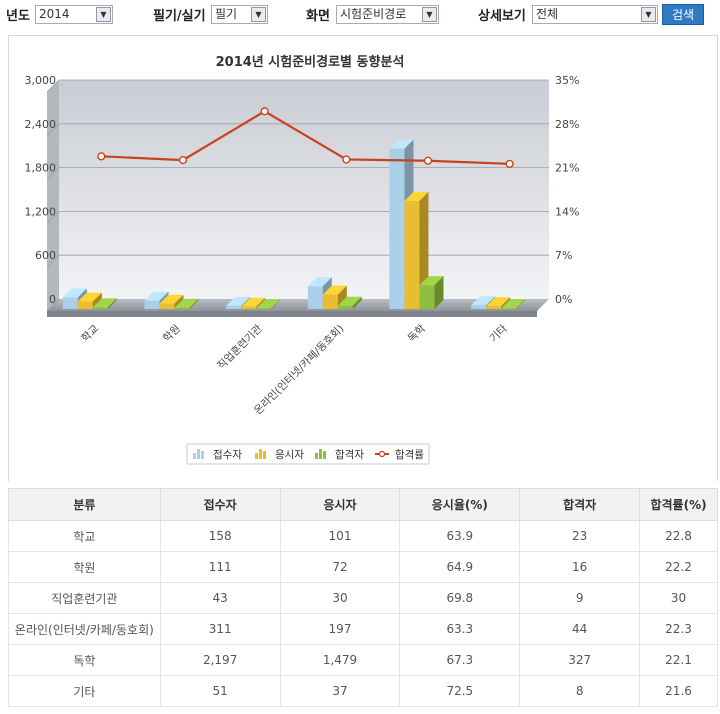 This screenshot has width=720, height=714. I want to click on chart-title: 2014년 시험준비경로별 동향분석, so click(310, 62).